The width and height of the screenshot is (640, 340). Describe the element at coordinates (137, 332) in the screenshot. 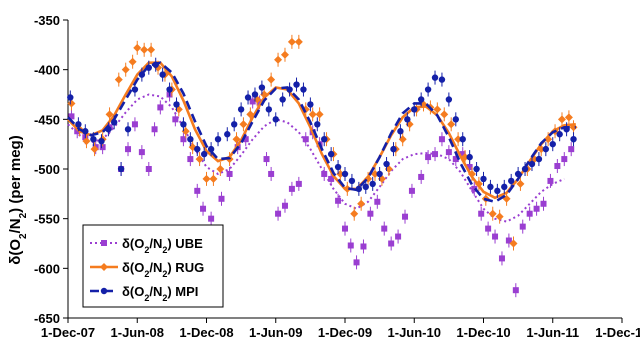

I see `x-tick-label: 1-Jun-08` at that location.